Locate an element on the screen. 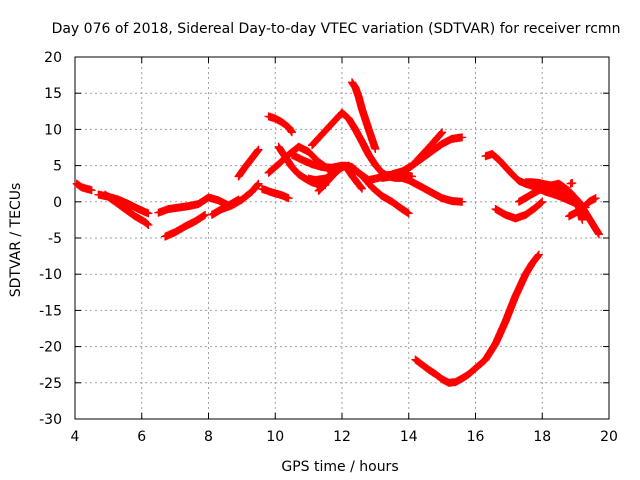 The image size is (640, 480). series-arc16 is located at coordinates (402, 157).